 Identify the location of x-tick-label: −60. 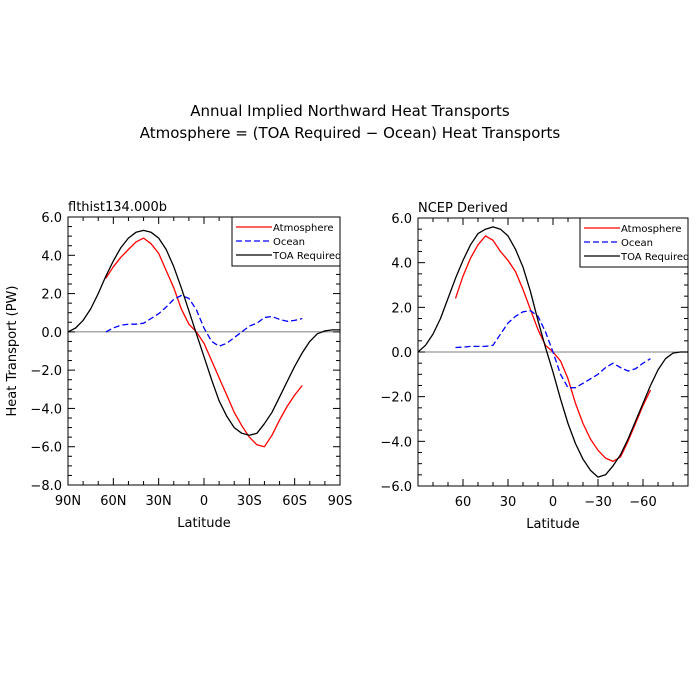
(642, 502).